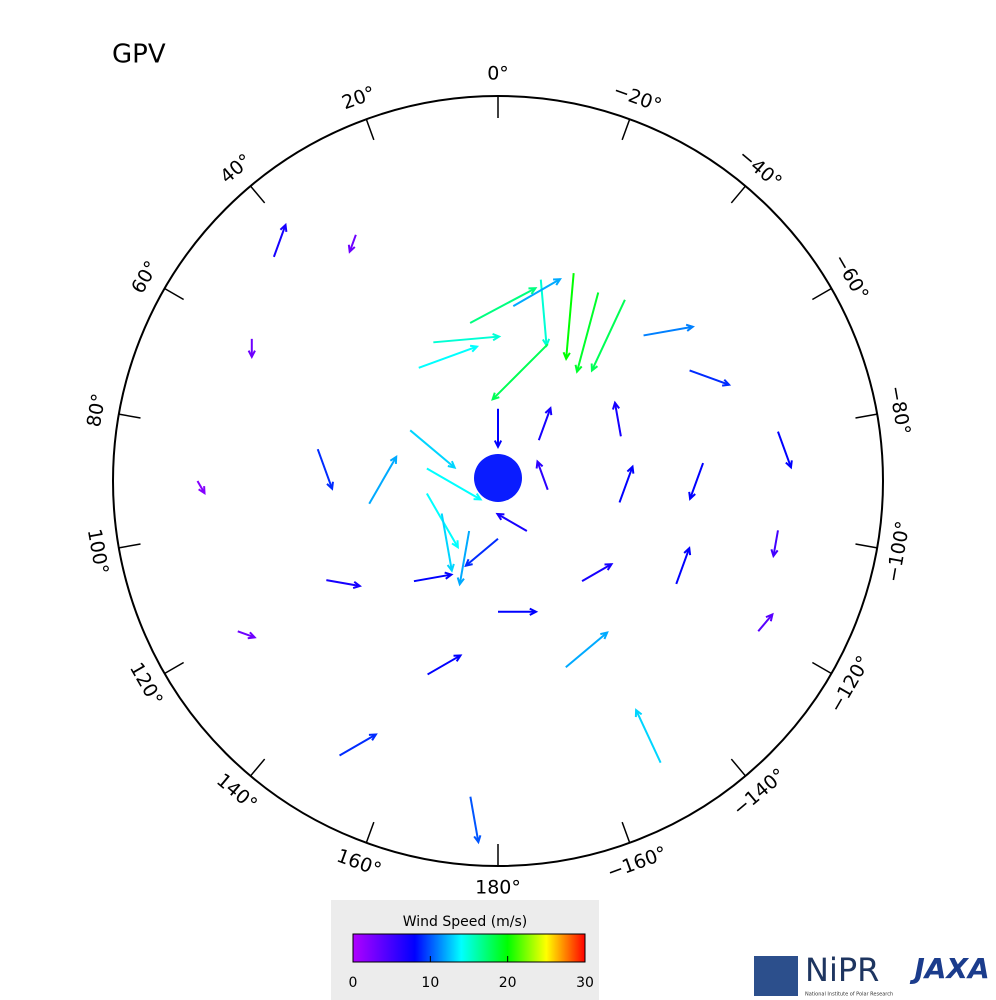  I want to click on lon-label: 20°, so click(358, 98).